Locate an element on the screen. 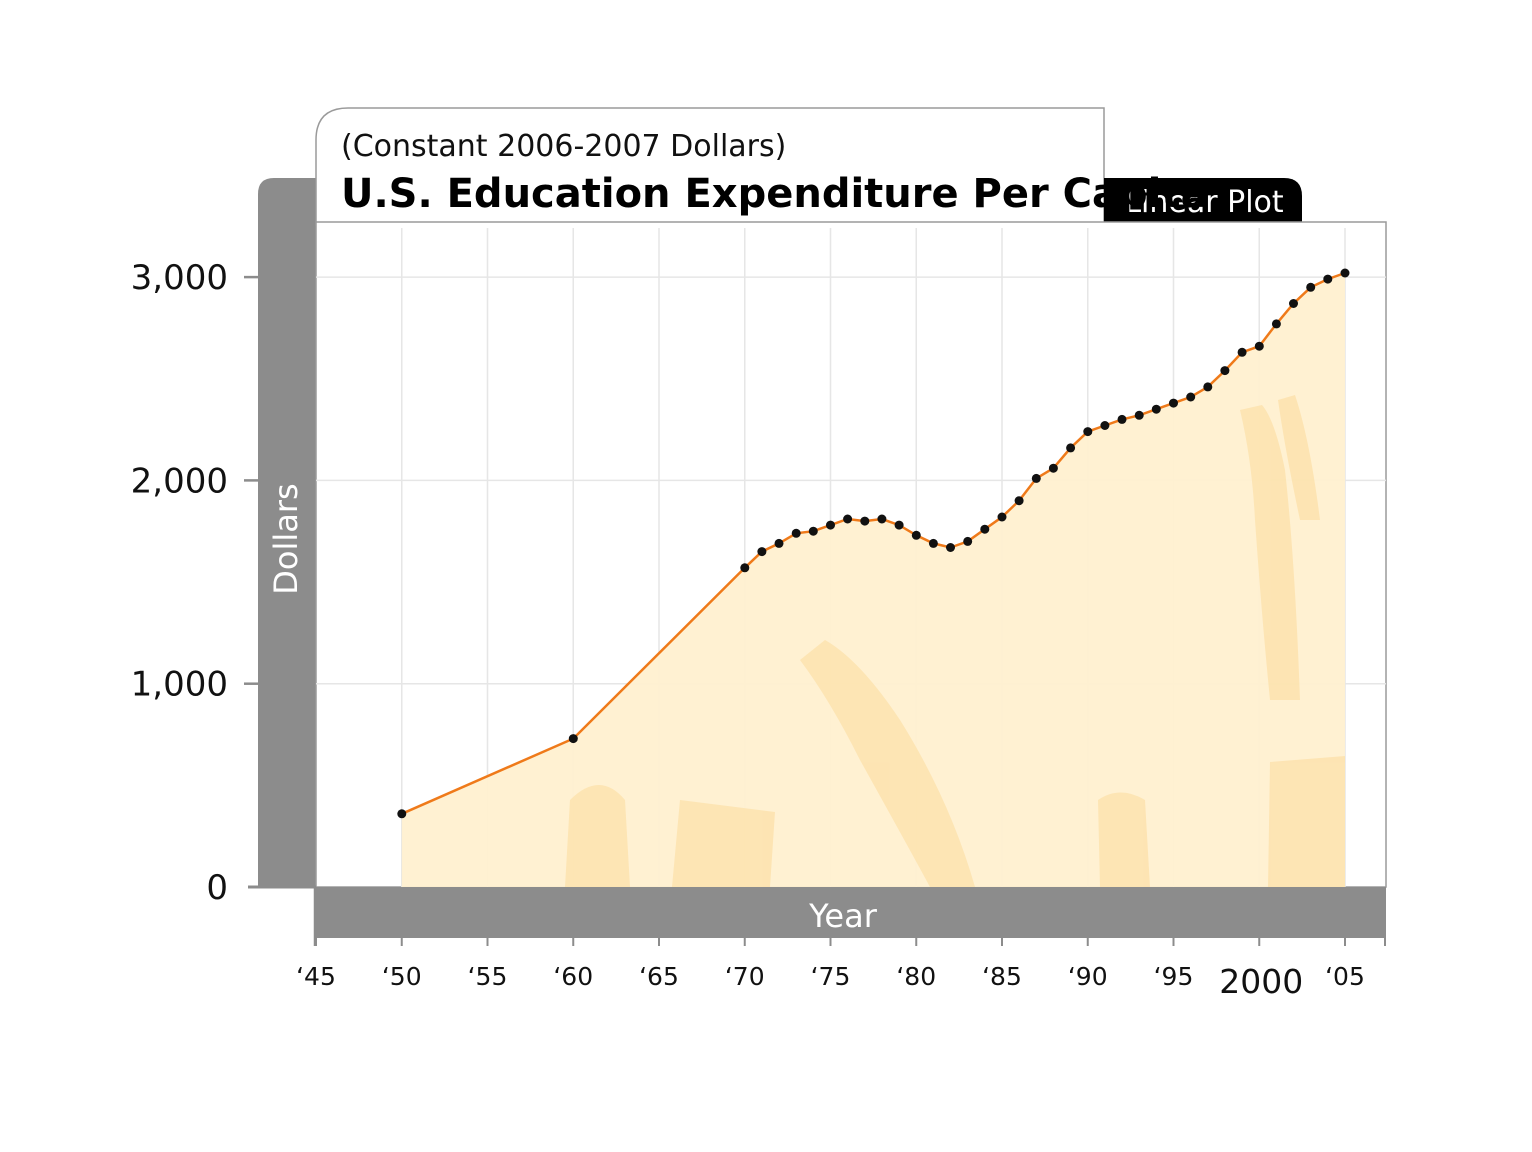  data-point-2001 is located at coordinates (1276, 324).